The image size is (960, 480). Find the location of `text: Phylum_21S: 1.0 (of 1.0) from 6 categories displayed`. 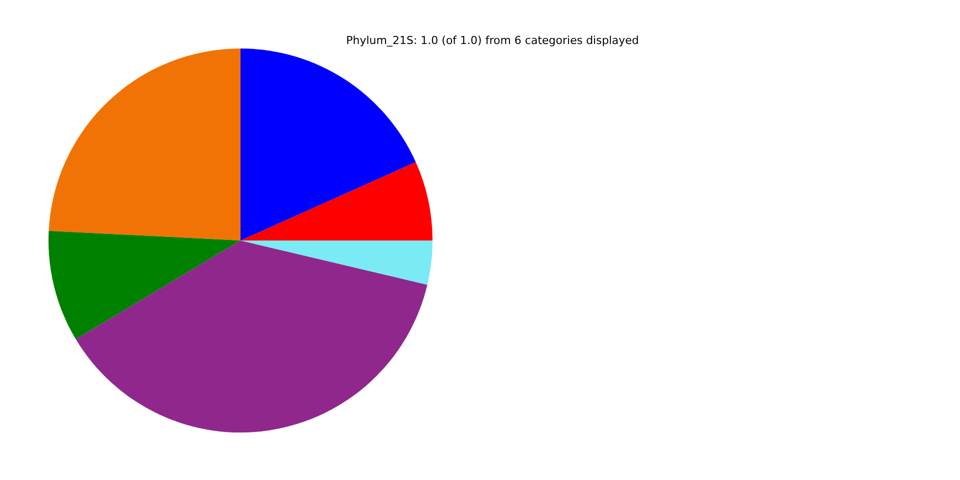

text: Phylum_21S: 1.0 (of 1.0) from 6 categories displayed is located at coordinates (492, 40).